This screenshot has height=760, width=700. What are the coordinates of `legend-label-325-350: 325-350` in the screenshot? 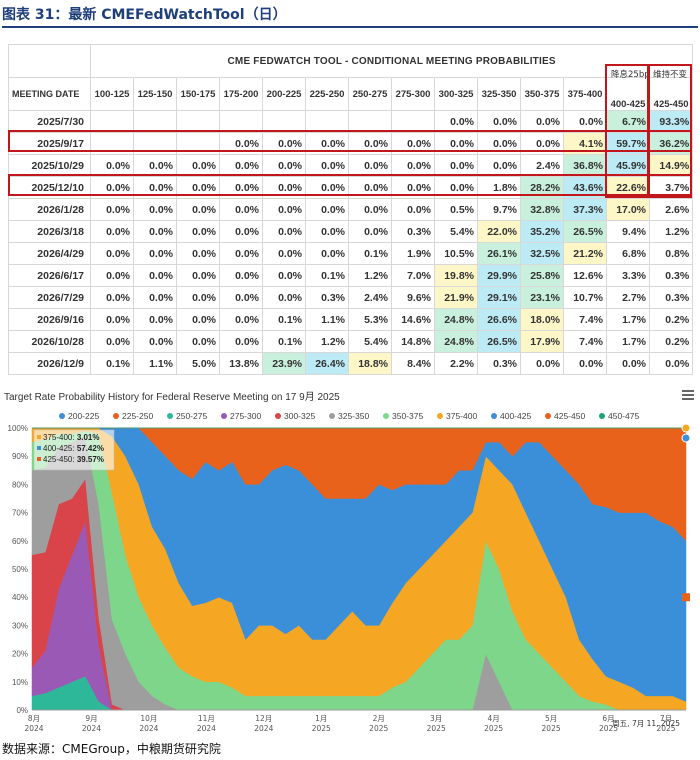 It's located at (353, 416).